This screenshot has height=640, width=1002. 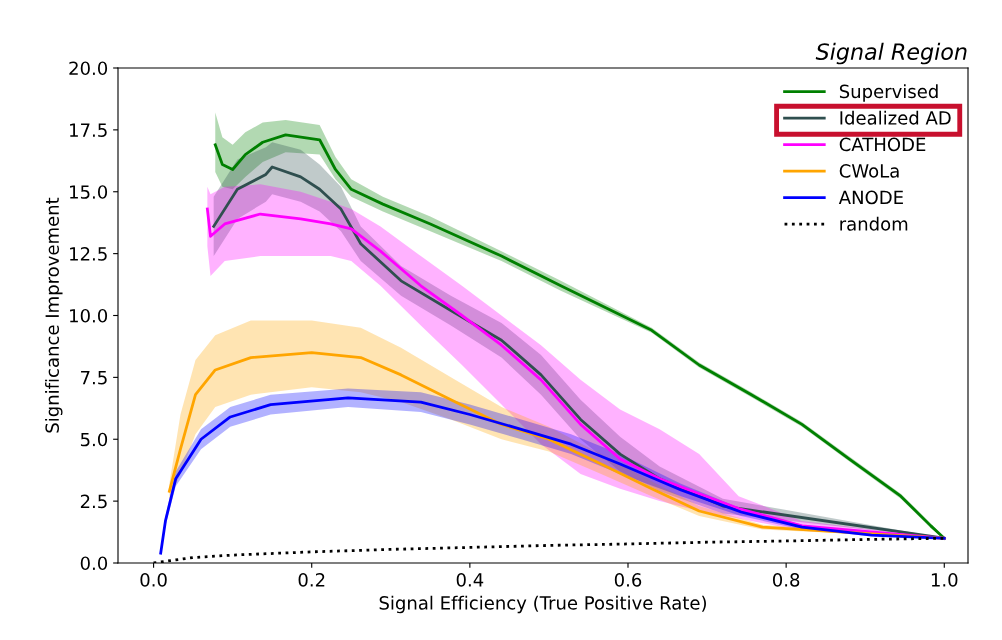 I want to click on legend-label: CATHODE, so click(x=882, y=144).